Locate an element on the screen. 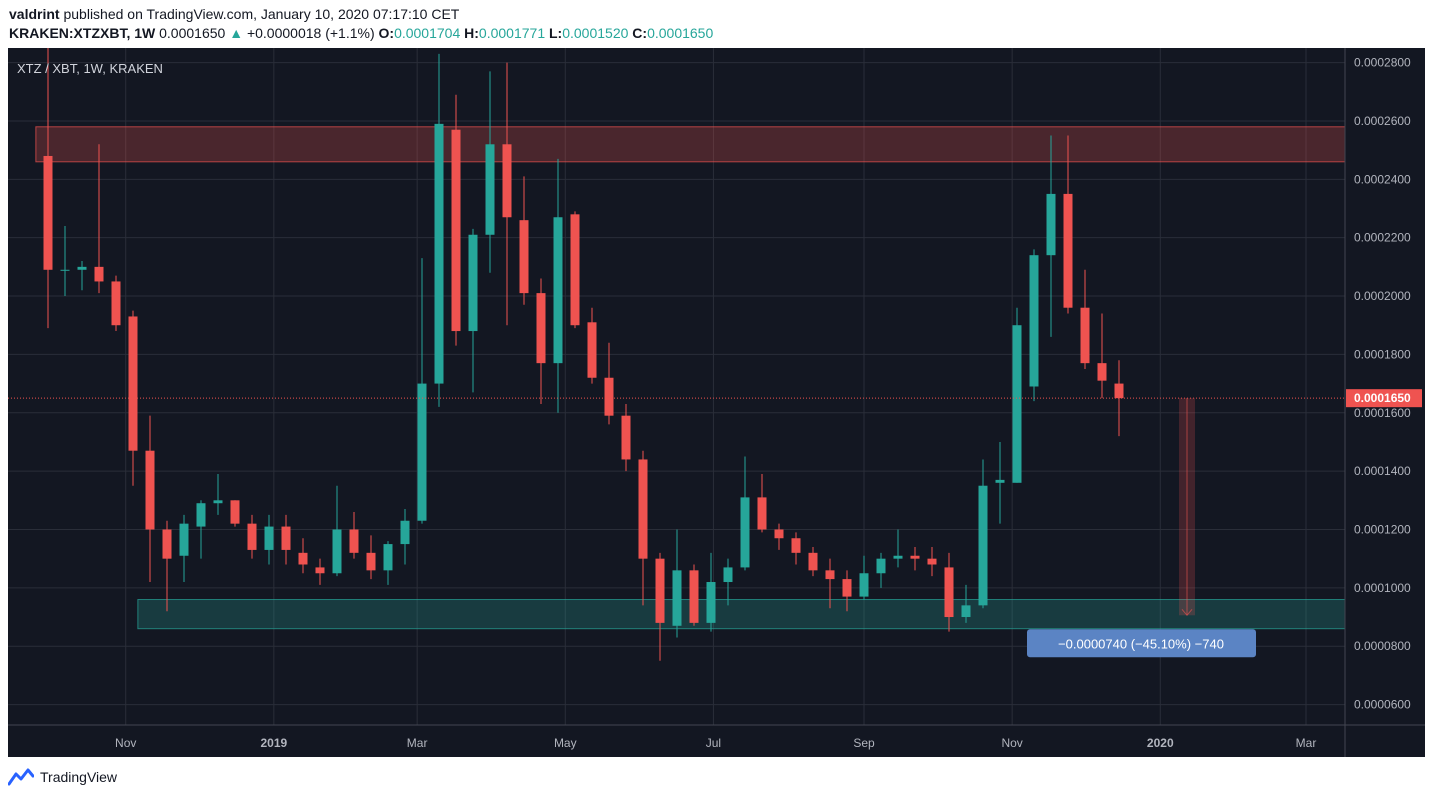 The image size is (1434, 798). y-tick-label: 0.0002800 is located at coordinates (1382, 63).